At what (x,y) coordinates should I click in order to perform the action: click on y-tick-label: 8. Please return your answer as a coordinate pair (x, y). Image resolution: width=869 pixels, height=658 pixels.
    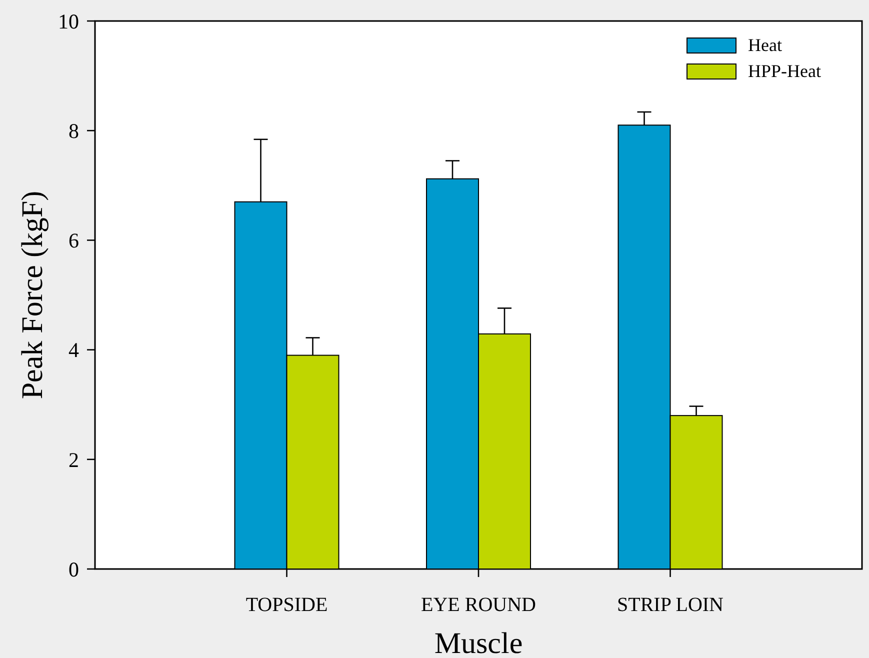
    Looking at the image, I should click on (73, 130).